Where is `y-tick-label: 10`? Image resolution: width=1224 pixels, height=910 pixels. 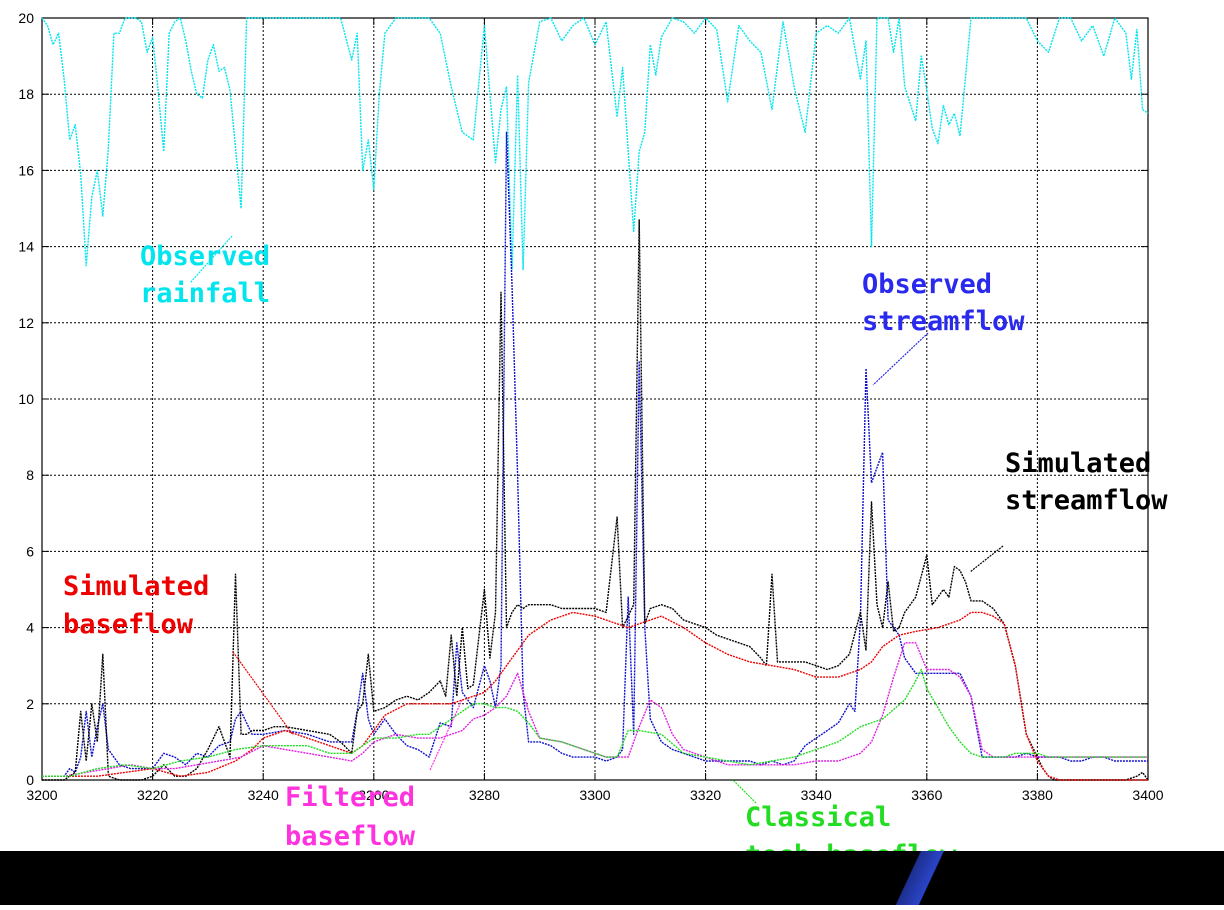 y-tick-label: 10 is located at coordinates (26, 399).